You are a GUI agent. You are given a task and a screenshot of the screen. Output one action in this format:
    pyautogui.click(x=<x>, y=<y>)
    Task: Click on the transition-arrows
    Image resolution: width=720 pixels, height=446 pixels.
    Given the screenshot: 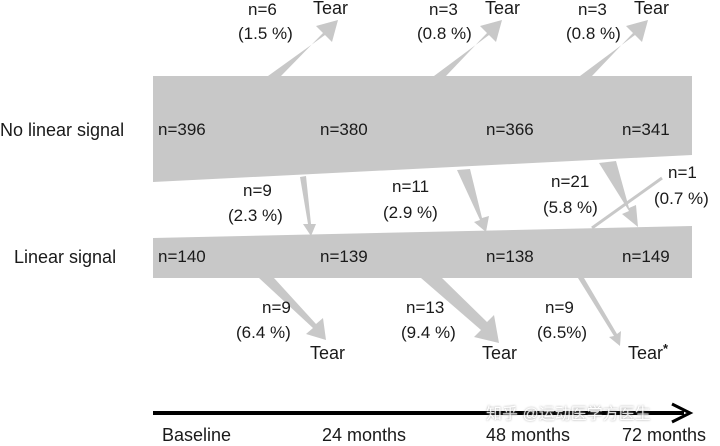 What is the action you would take?
    pyautogui.click(x=469, y=198)
    